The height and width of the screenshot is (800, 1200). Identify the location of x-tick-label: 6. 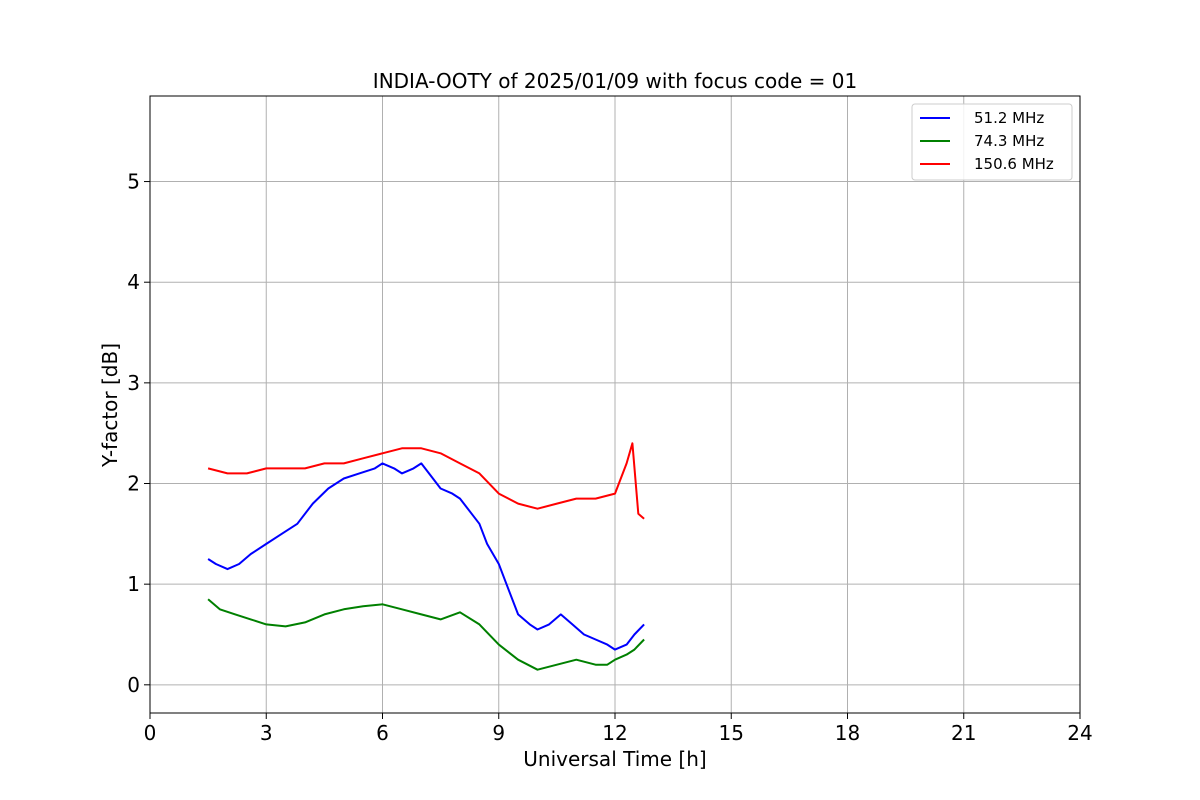
(382, 733).